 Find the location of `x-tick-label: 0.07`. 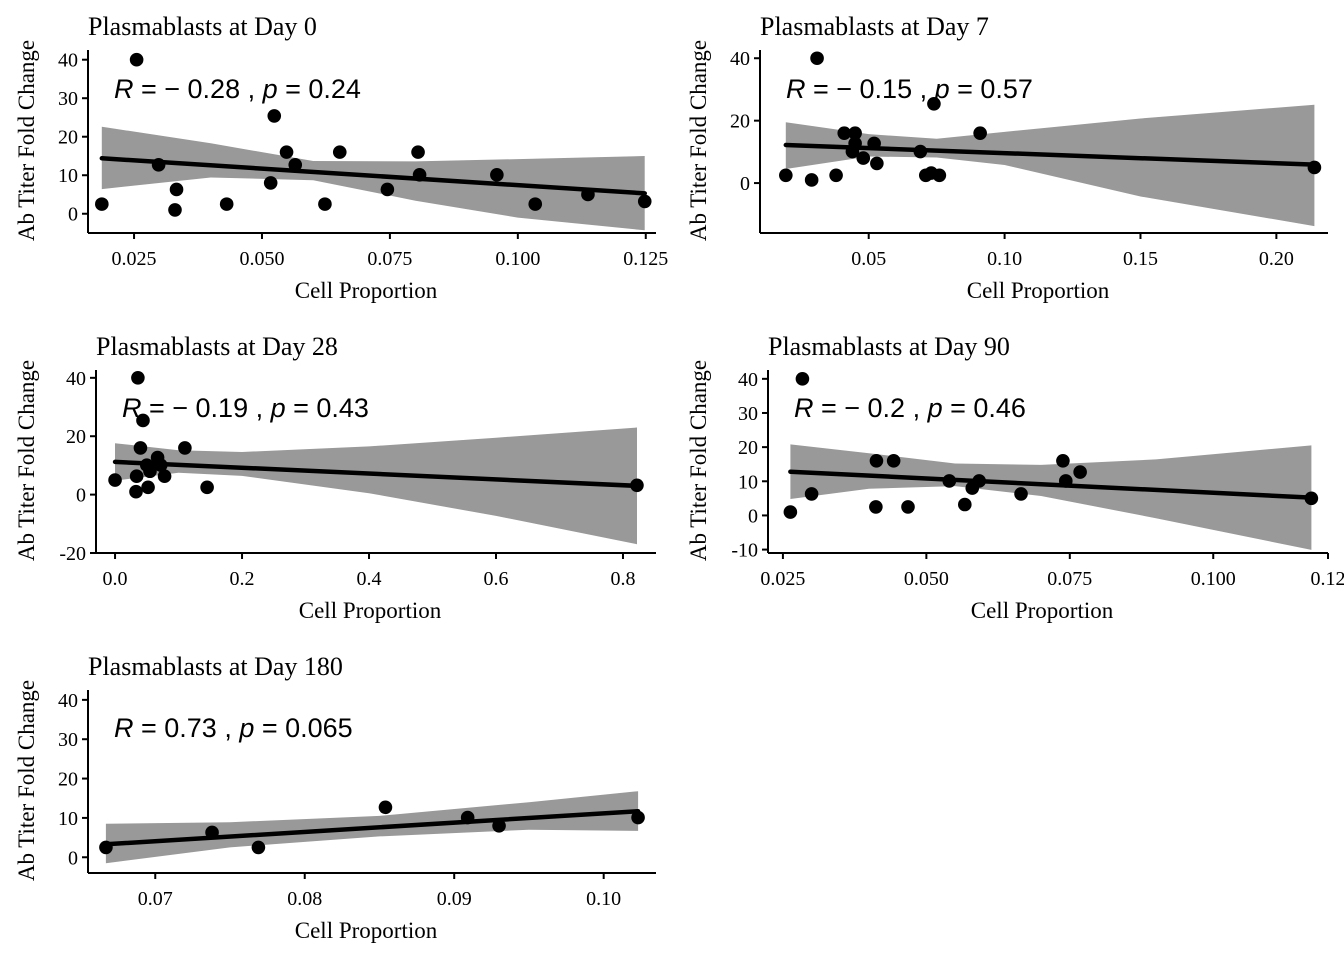

x-tick-label: 0.07 is located at coordinates (155, 899).